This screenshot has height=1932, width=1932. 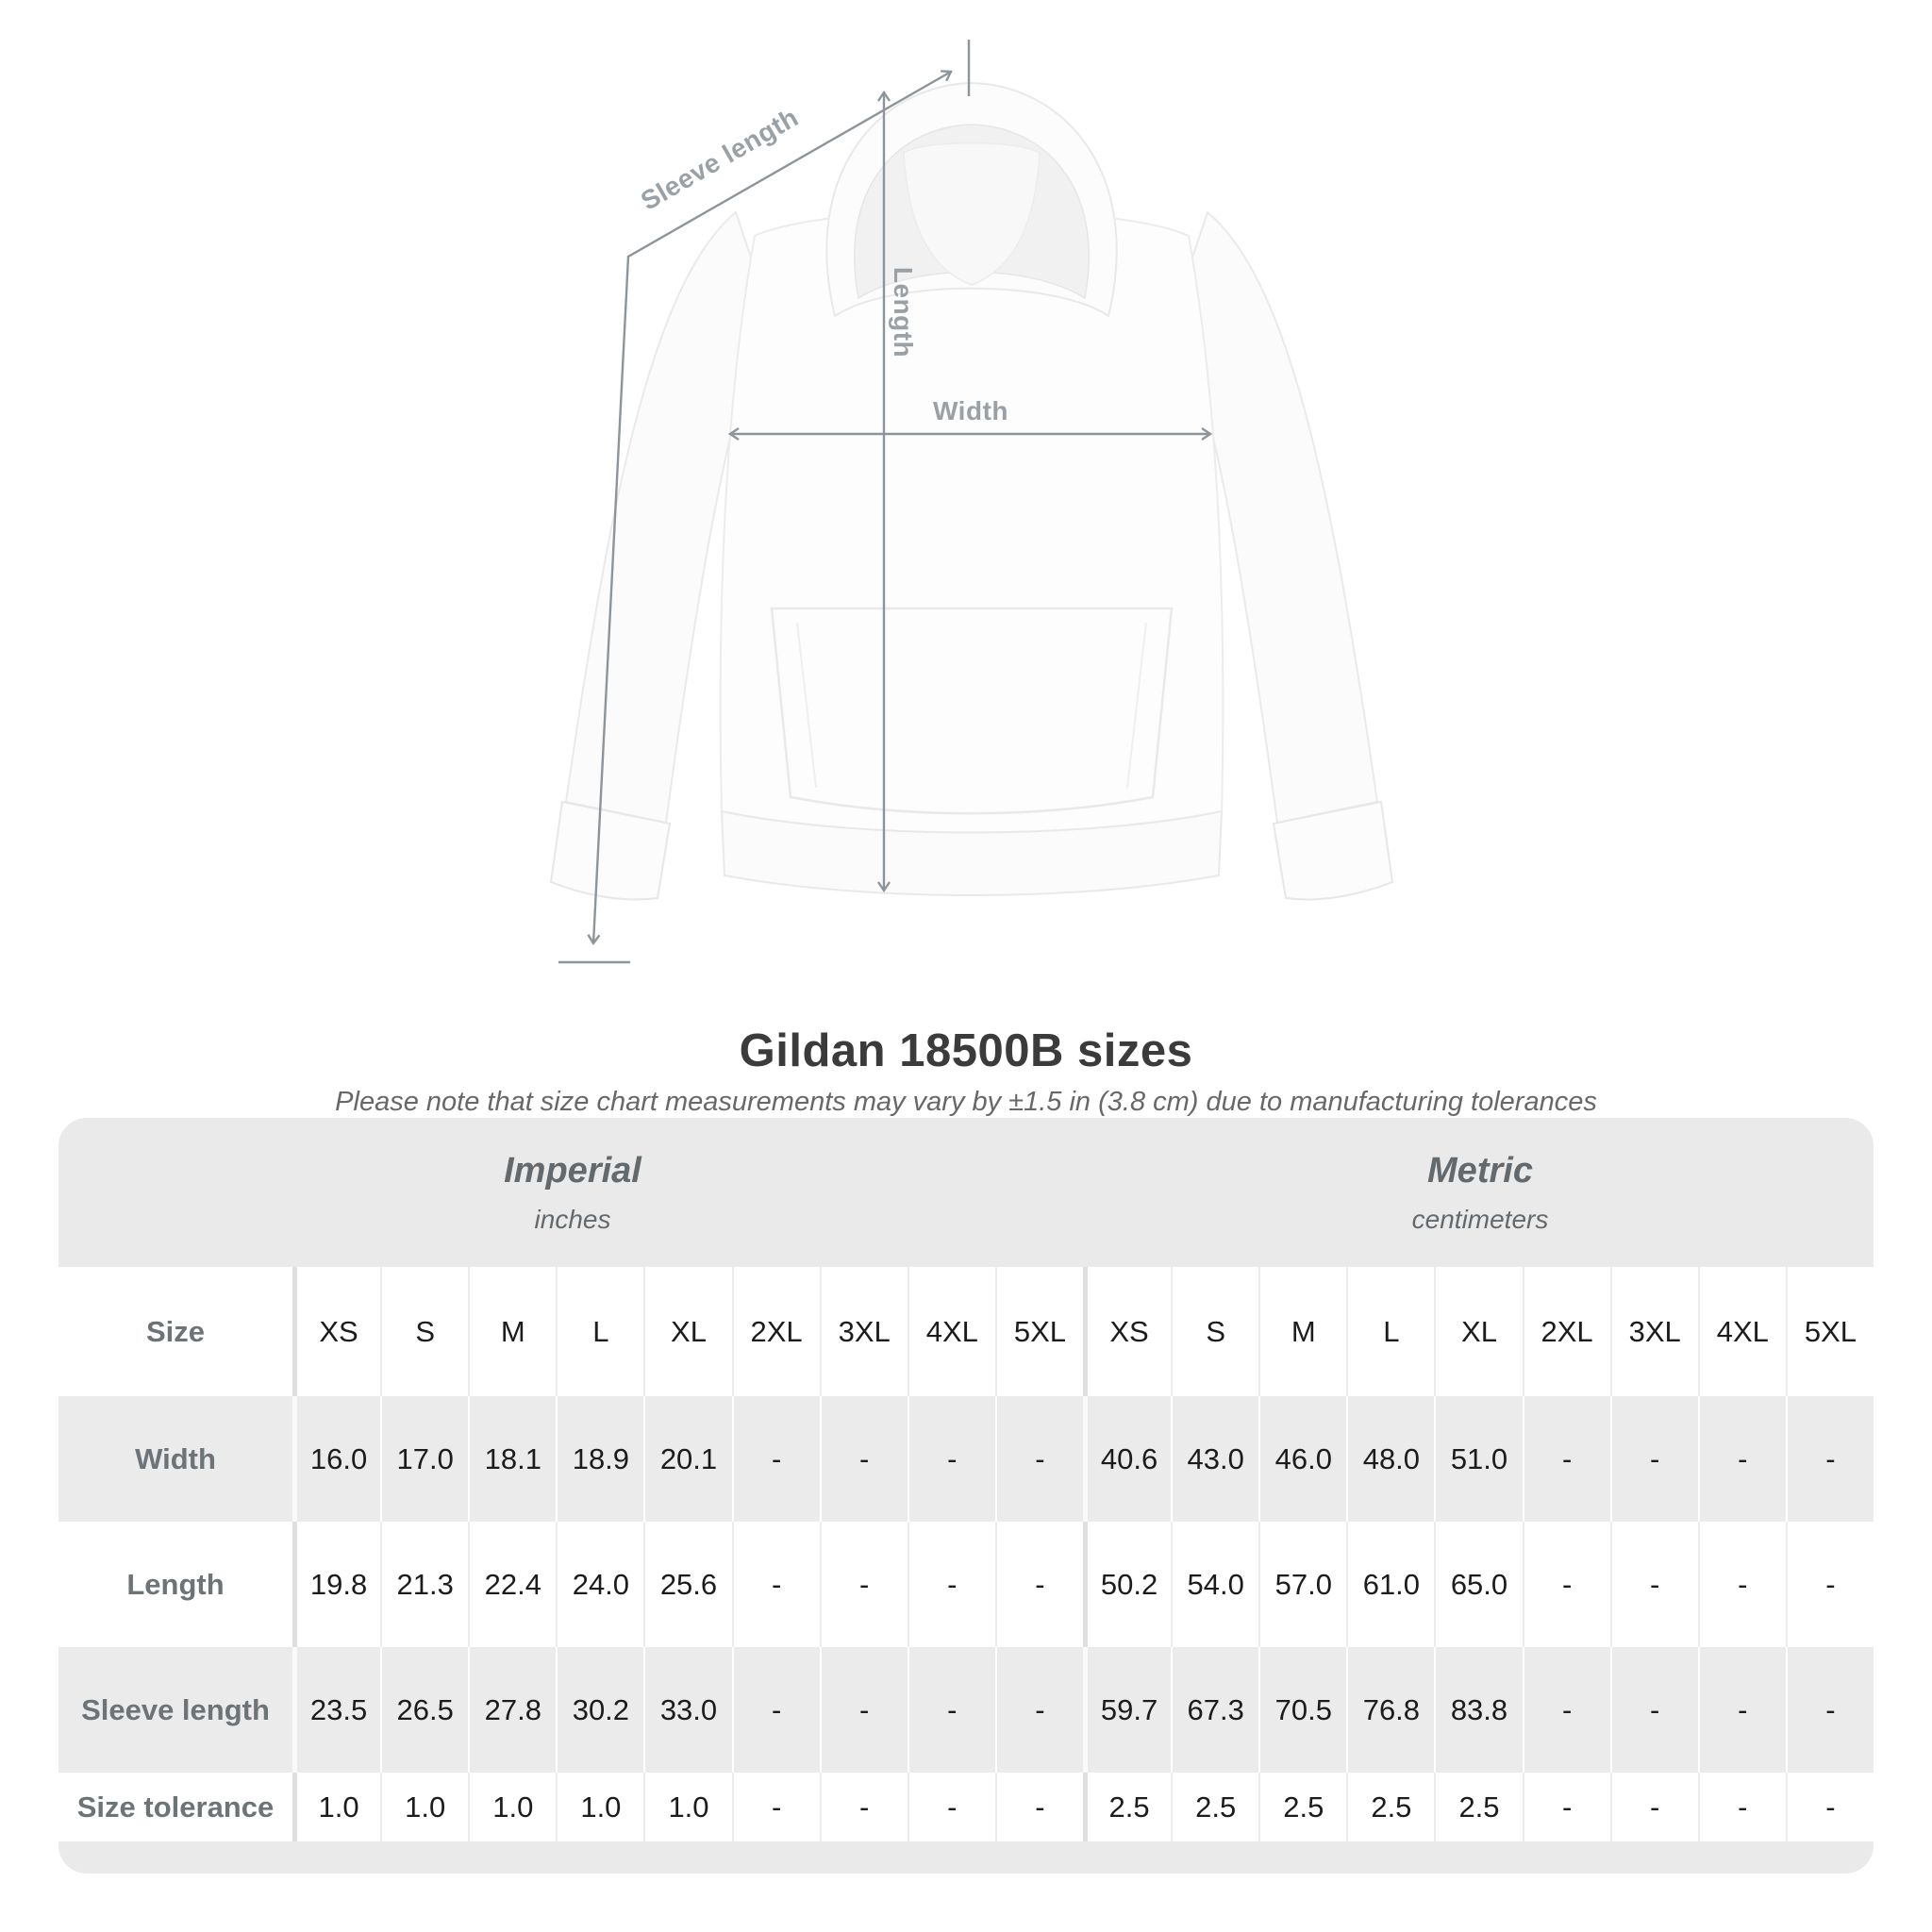 I want to click on metric-group-header: Metric centimeters, so click(x=1481, y=1192).